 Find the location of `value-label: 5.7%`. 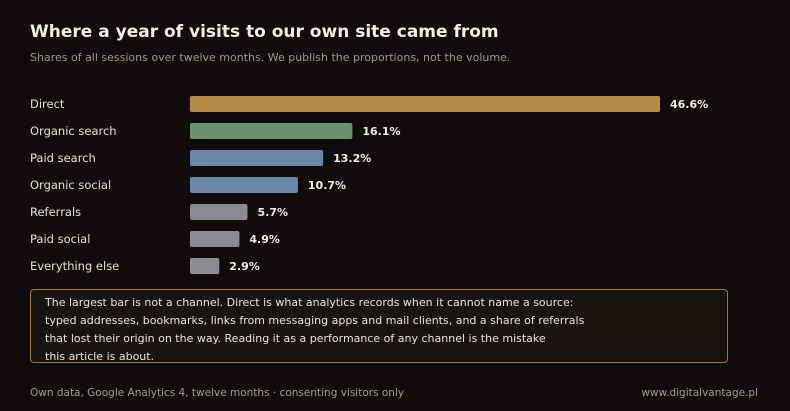

value-label: 5.7% is located at coordinates (272, 212).